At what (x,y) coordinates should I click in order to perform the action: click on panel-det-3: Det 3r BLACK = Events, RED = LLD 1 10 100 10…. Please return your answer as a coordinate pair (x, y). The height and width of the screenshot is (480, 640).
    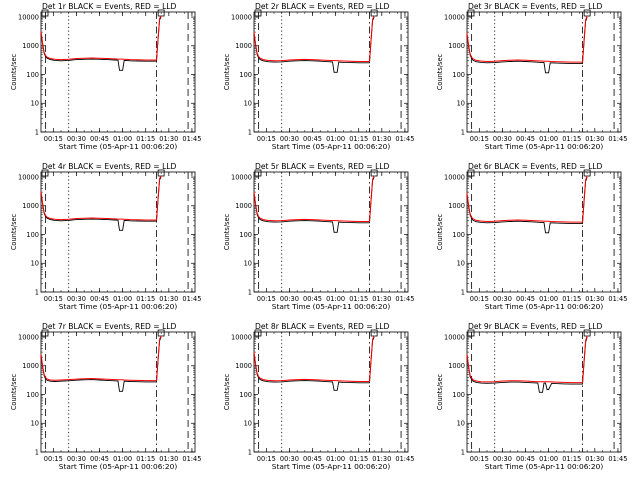
    Looking at the image, I should click on (531, 76).